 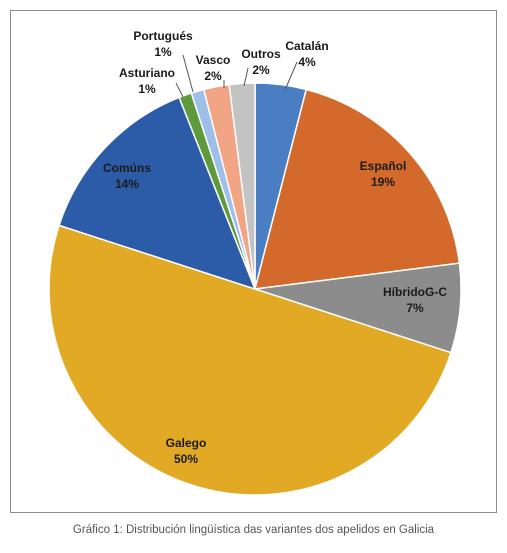 What do you see at coordinates (147, 73) in the screenshot?
I see `slice-category-text: Asturiano` at bounding box center [147, 73].